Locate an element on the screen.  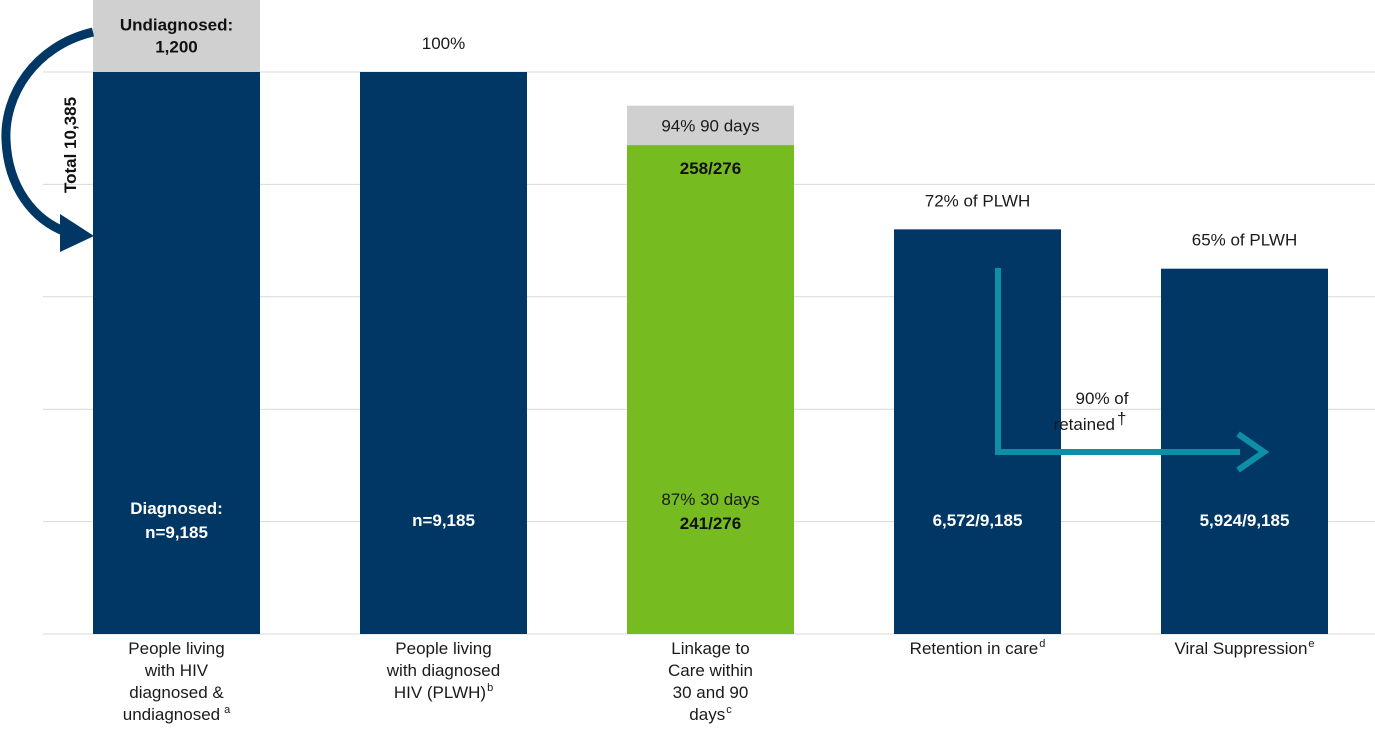
footnote-marker: d is located at coordinates (1042, 644).